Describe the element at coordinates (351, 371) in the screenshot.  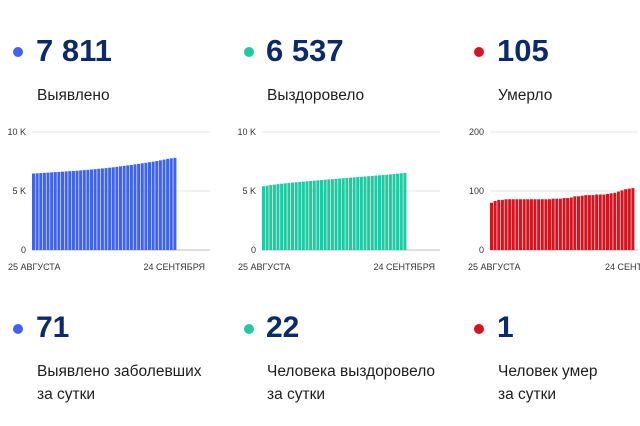
I see `recovered-daily-label-line1: Человека выздоровело` at that location.